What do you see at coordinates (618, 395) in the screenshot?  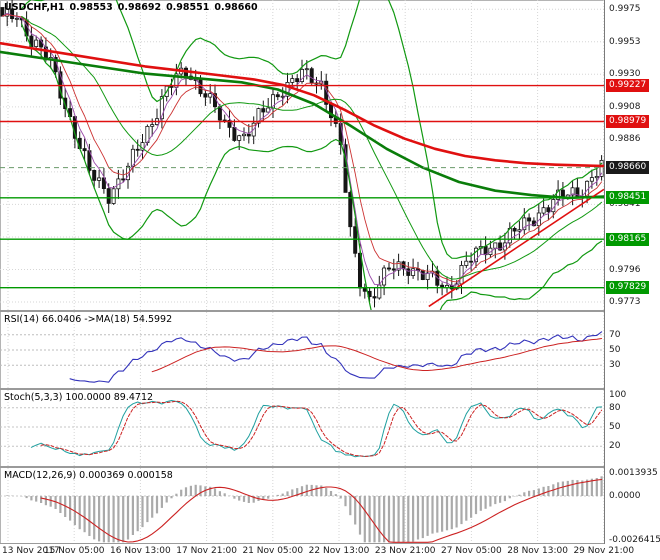 I see `axis-label: 100` at bounding box center [618, 395].